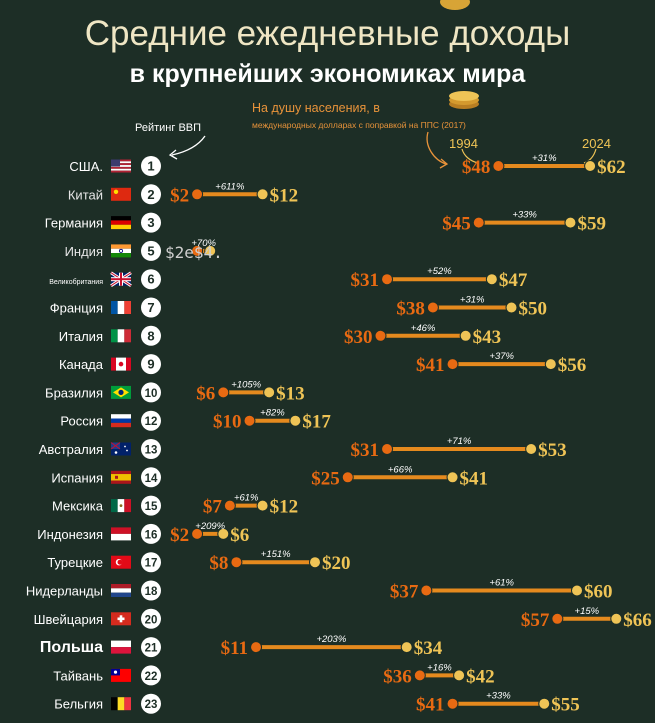 This screenshot has width=655, height=723. I want to click on value-1994: $2, so click(179, 535).